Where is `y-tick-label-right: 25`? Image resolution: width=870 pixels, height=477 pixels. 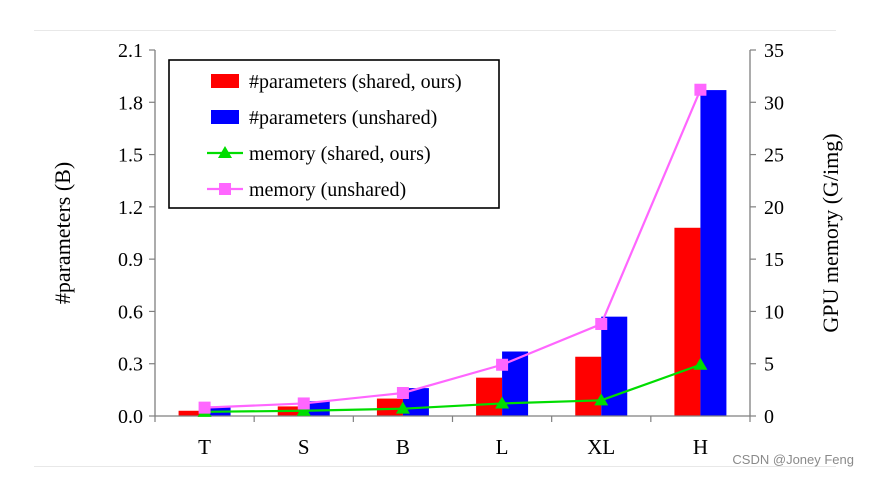
y-tick-label-right: 25 is located at coordinates (774, 156).